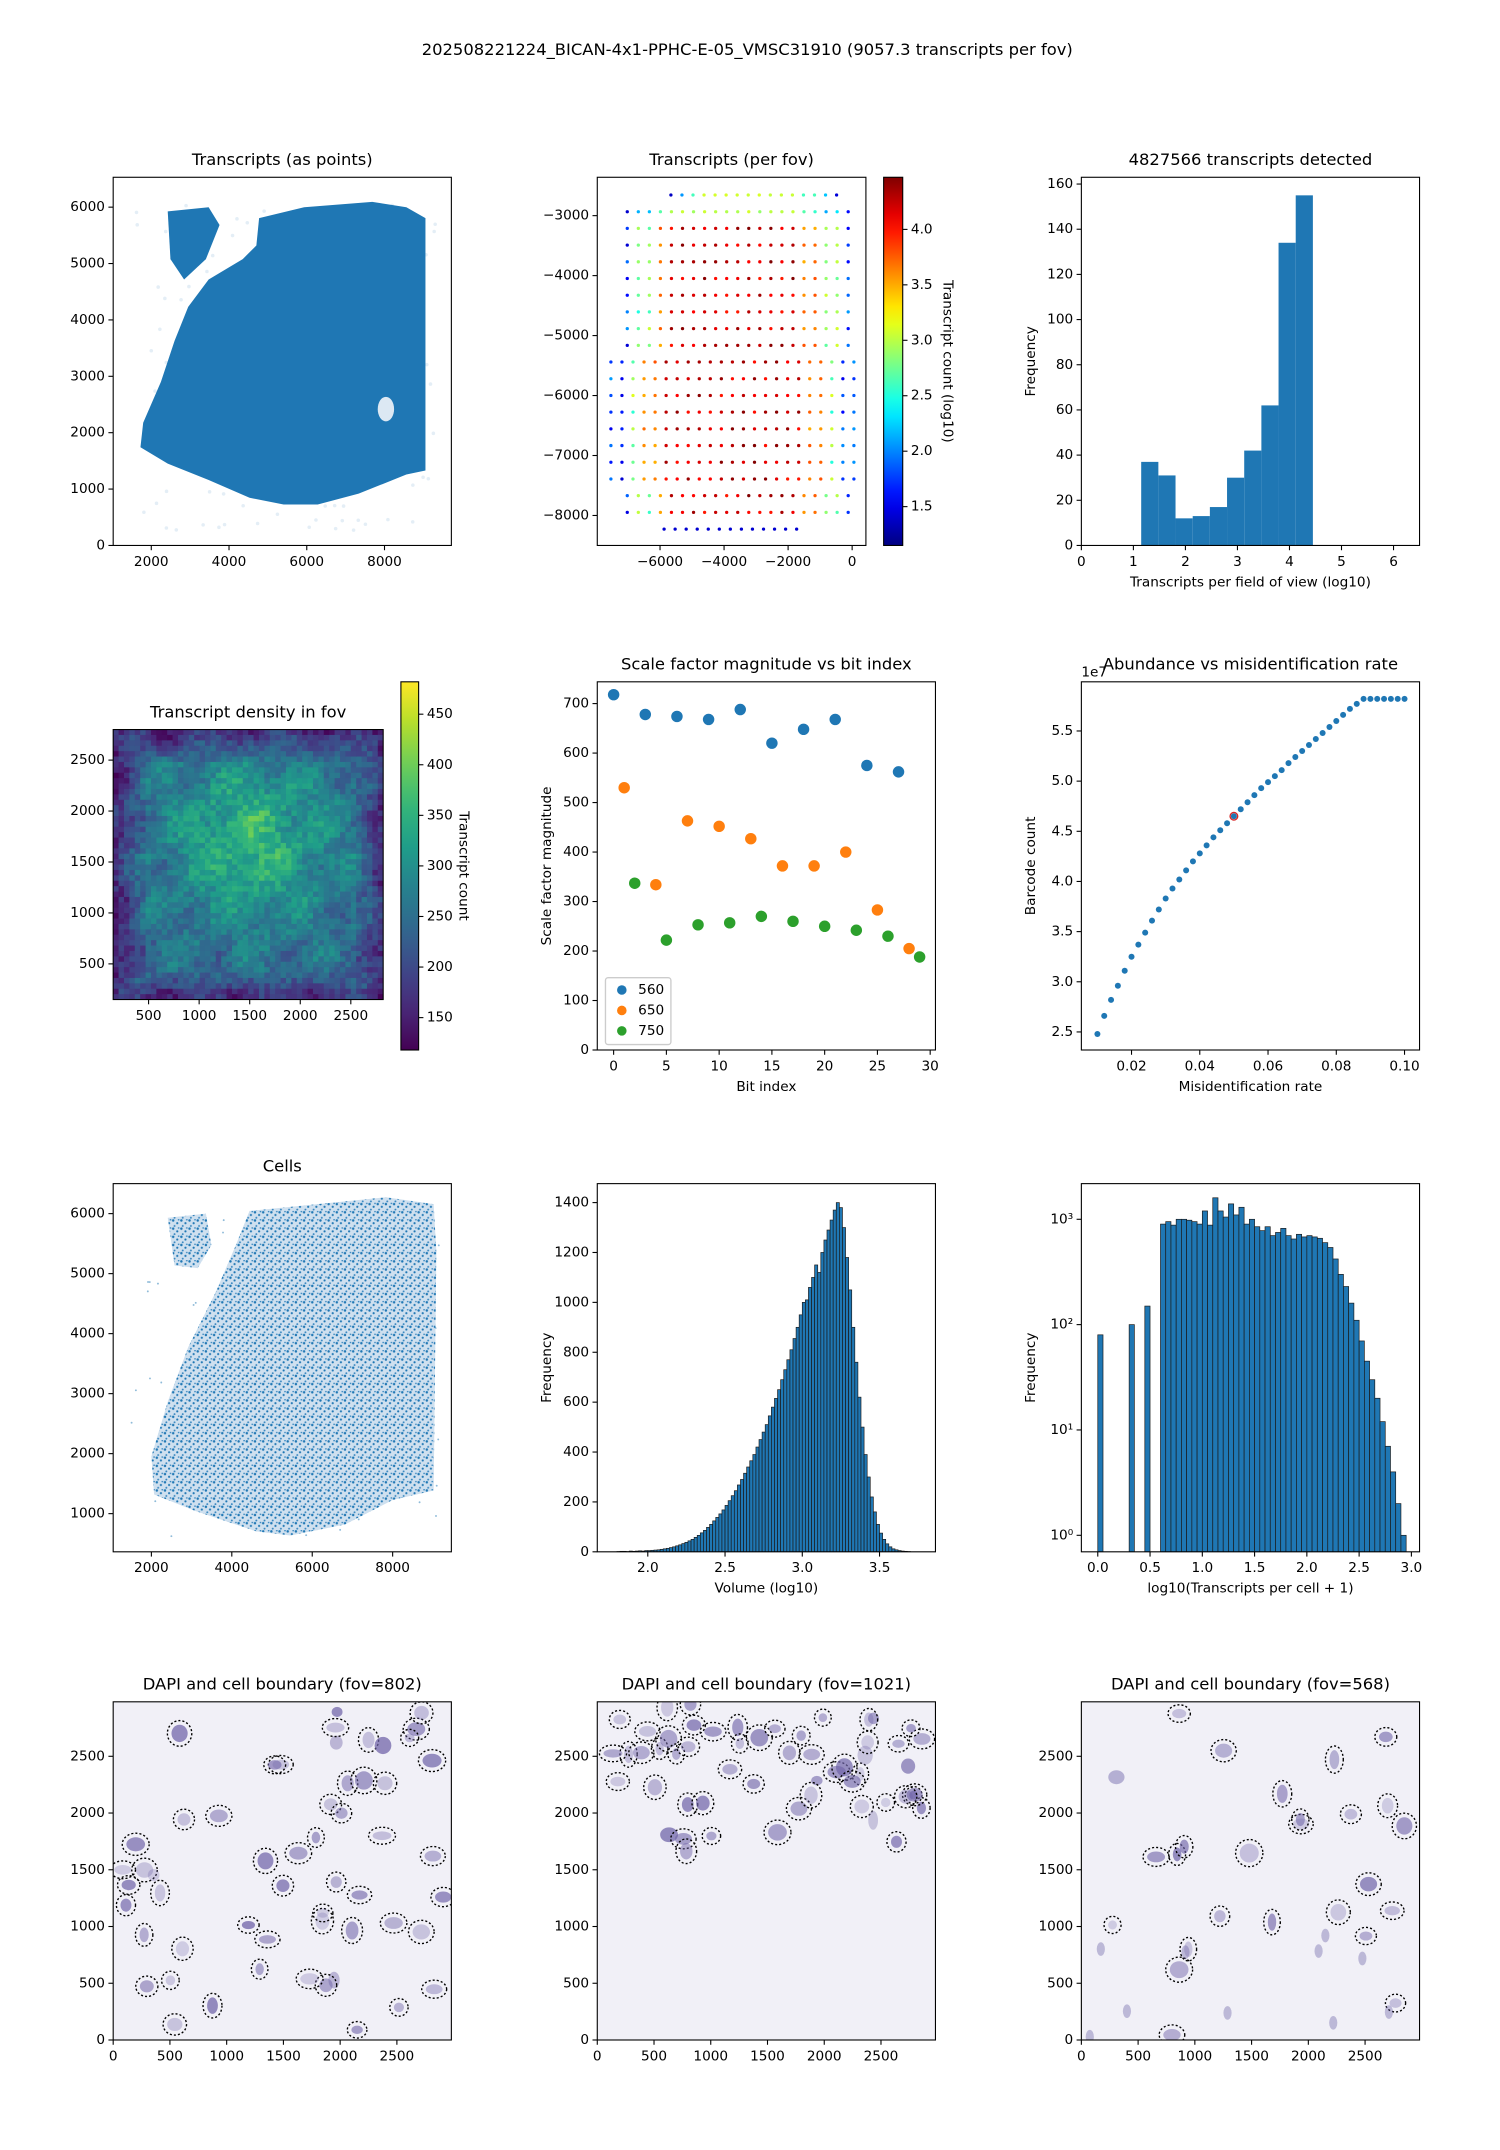 This screenshot has height=2150, width=1500. What do you see at coordinates (1404, 1066) in the screenshot?
I see `x-tick-label: 0.10` at bounding box center [1404, 1066].